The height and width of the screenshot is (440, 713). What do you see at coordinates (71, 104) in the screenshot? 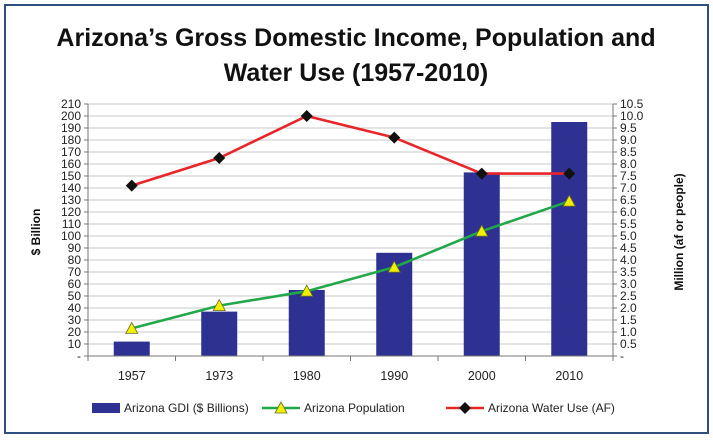
I see `y-tick-label: 210` at bounding box center [71, 104].